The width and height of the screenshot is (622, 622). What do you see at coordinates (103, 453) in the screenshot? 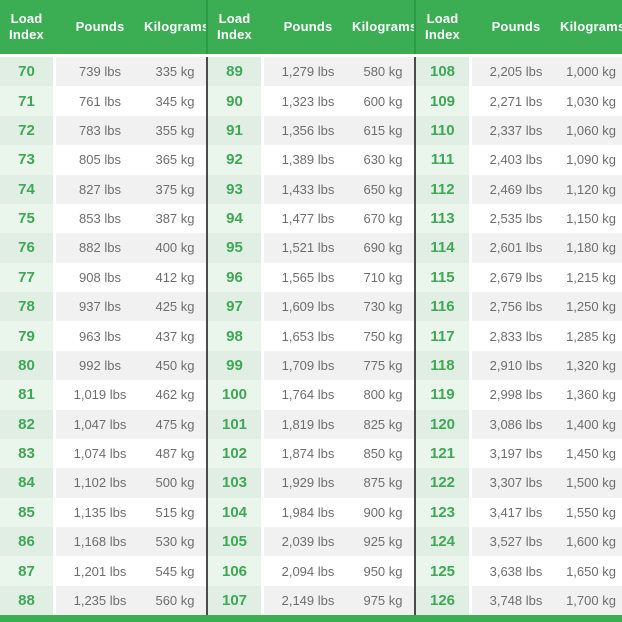
I see `table-row: 83 1,074 lbs 487 kg` at bounding box center [103, 453].